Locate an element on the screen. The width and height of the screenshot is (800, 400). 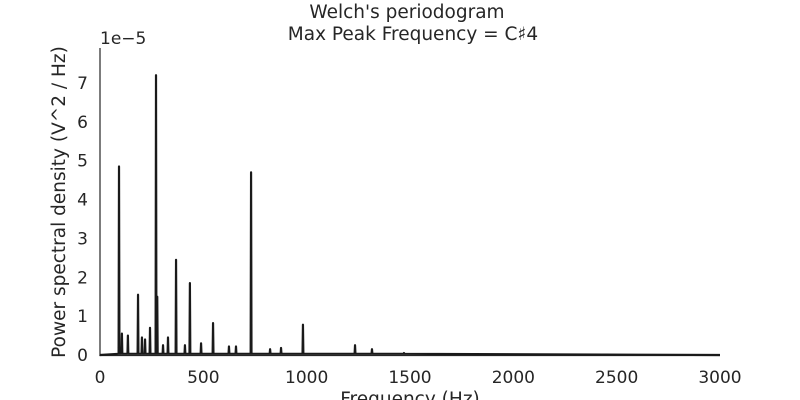
x-tick-label: 2500 is located at coordinates (616, 378).